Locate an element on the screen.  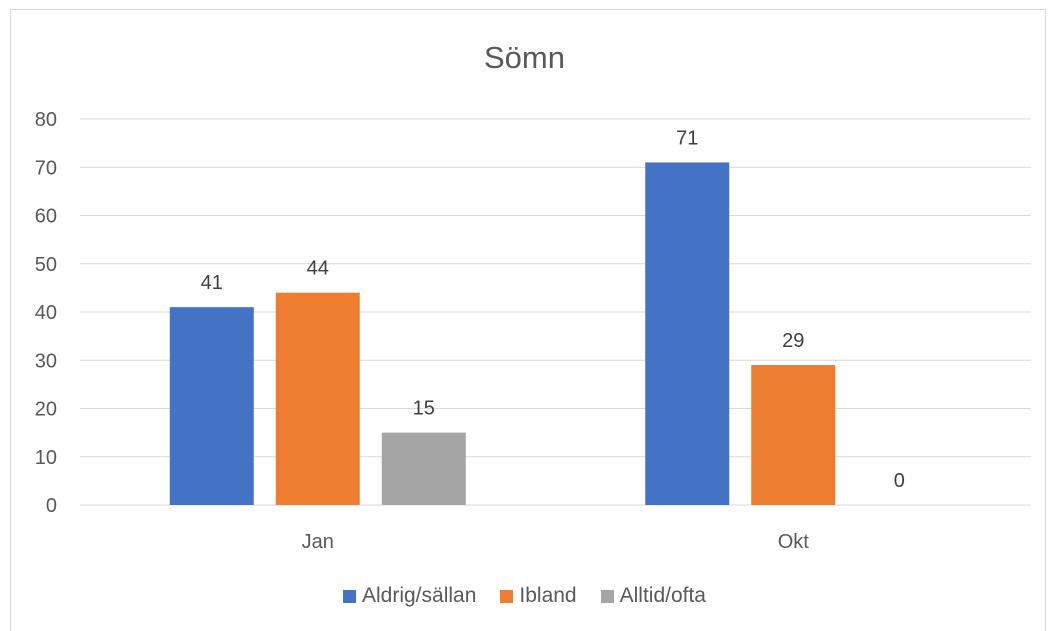
data-label: 41 is located at coordinates (212, 283).